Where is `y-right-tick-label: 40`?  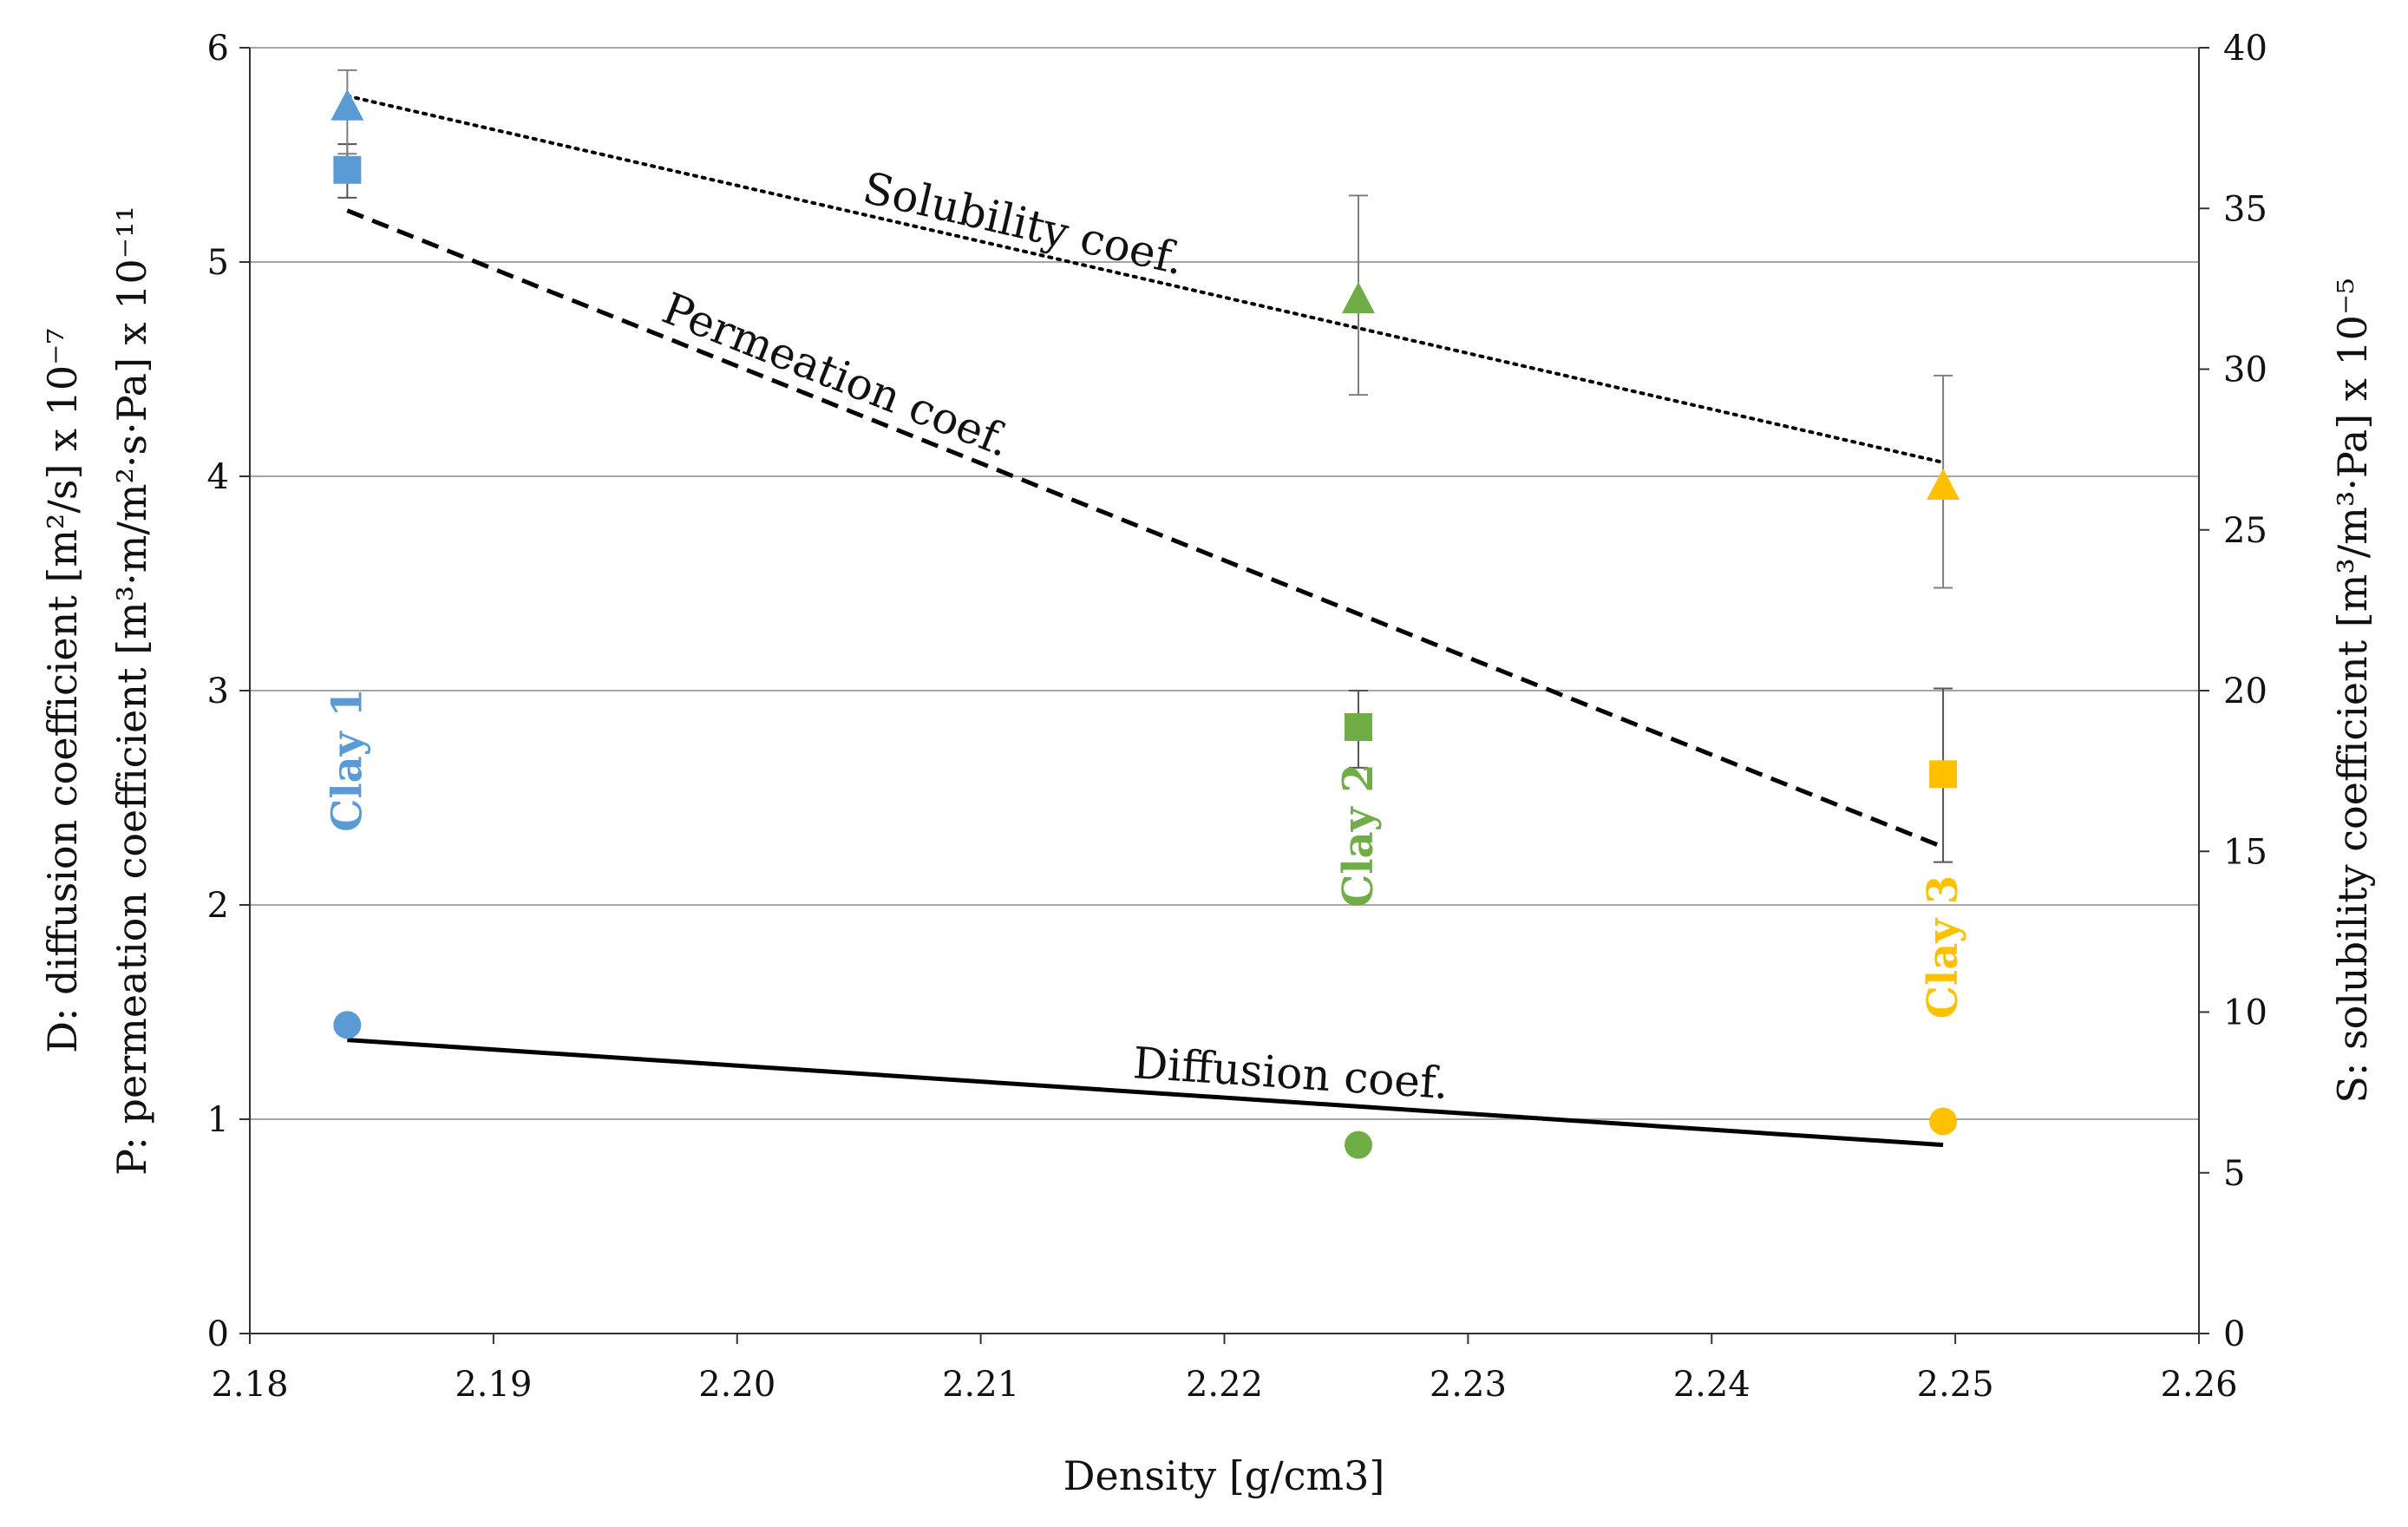
y-right-tick-label: 40 is located at coordinates (2245, 49).